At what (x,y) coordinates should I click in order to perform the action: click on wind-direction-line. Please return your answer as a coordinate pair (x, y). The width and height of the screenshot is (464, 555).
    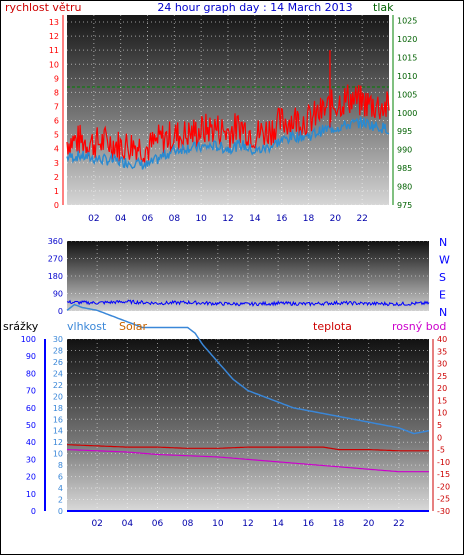
    Looking at the image, I should click on (248, 303).